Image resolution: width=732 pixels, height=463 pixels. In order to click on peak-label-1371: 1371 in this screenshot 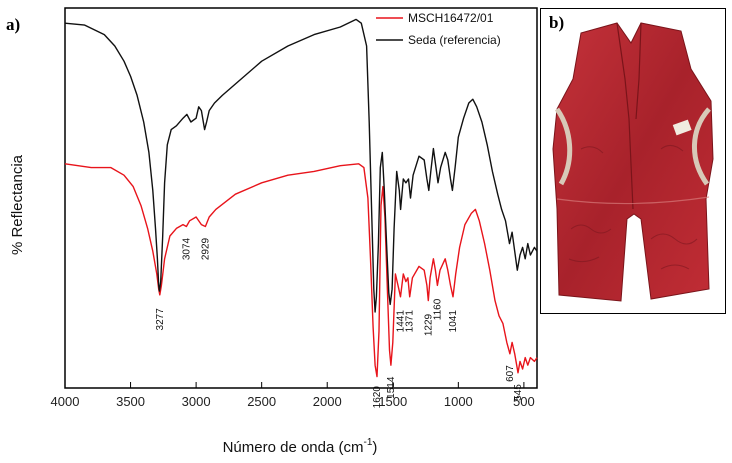, I will do `click(410, 321)`.